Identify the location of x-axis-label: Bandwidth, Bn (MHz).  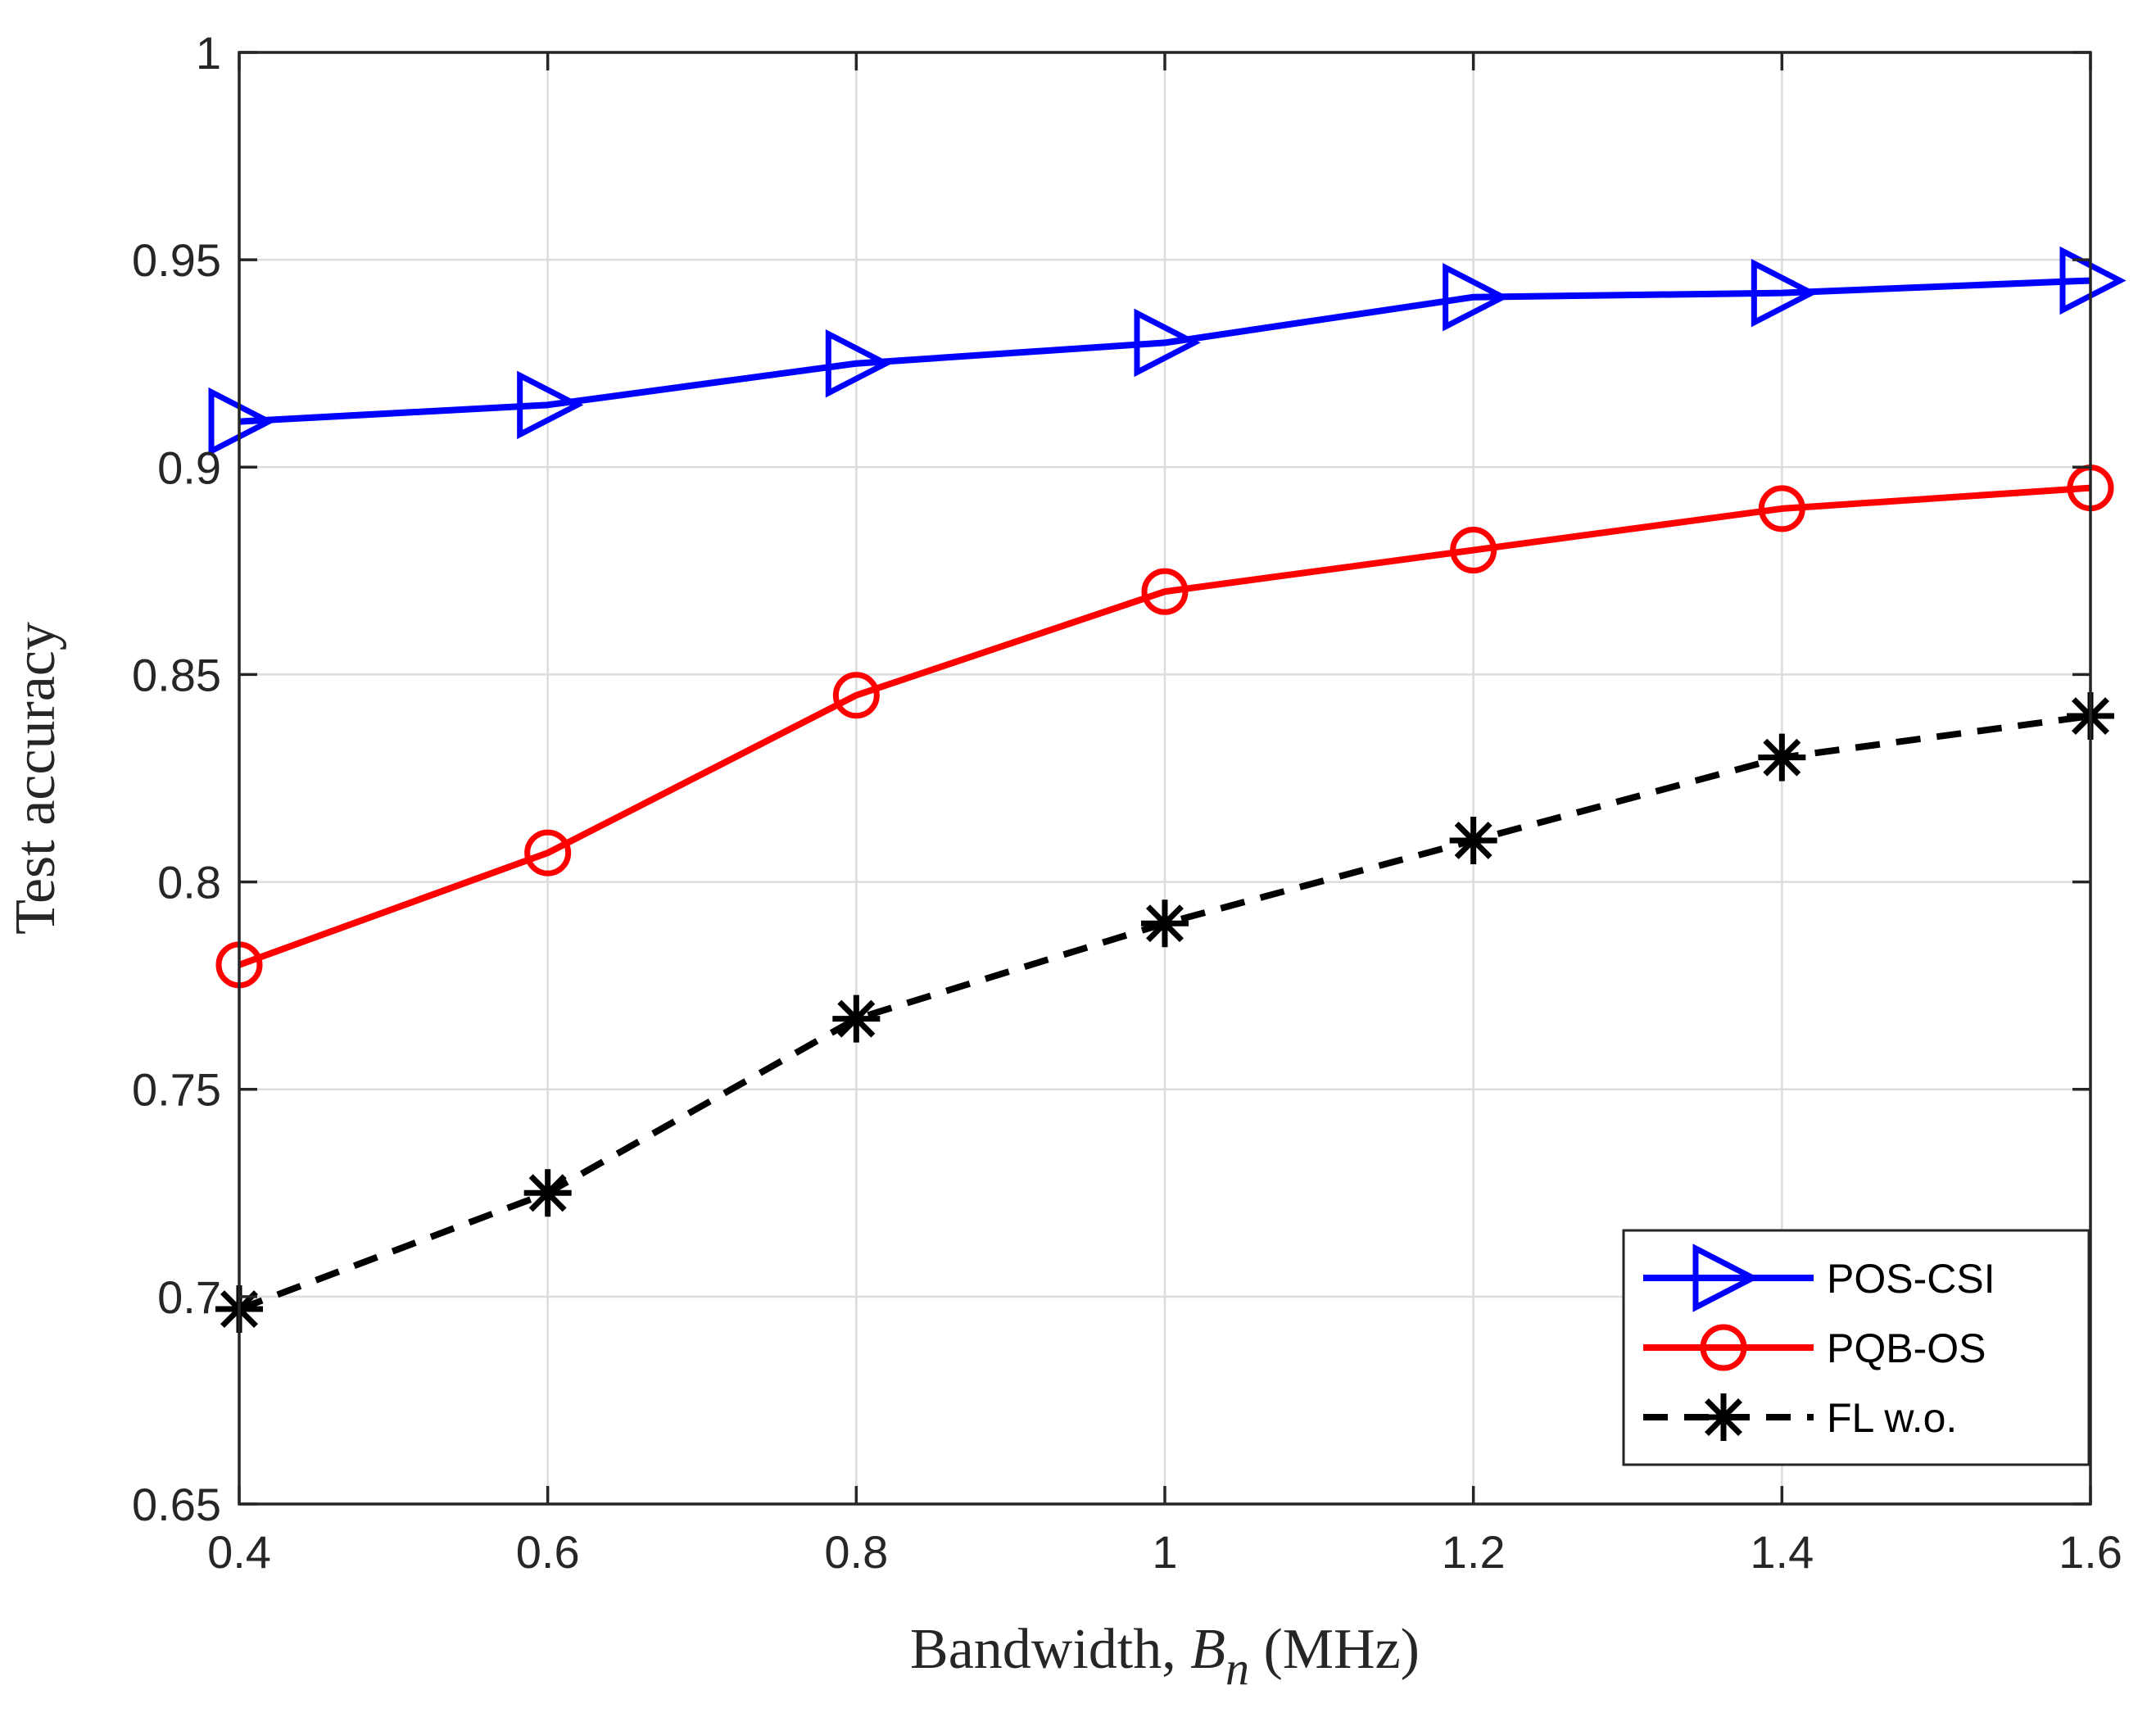
(1165, 1656).